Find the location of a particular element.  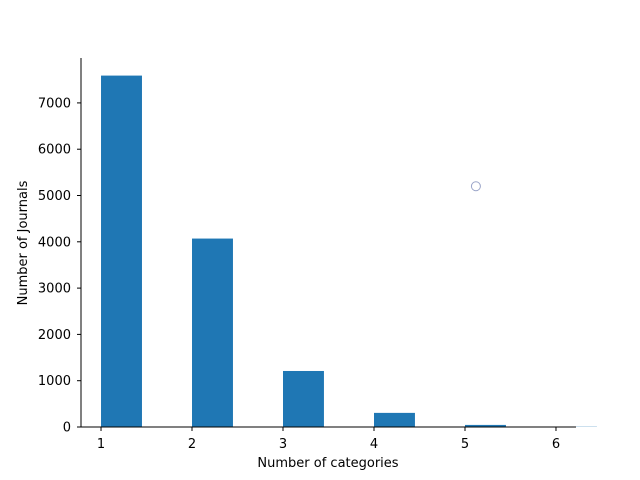

x-tick-label-6: 6 is located at coordinates (556, 444).